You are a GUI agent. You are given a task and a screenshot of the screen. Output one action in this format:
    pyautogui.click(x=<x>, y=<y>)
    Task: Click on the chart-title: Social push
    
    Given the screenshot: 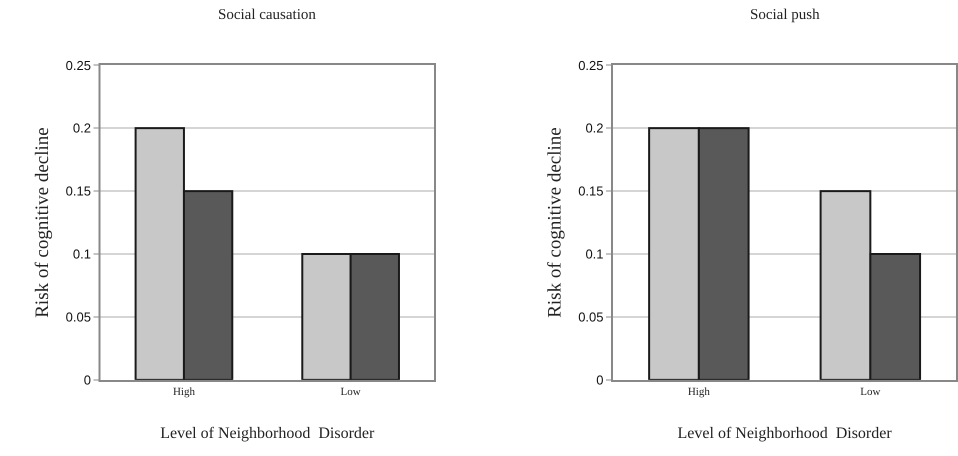 What is the action you would take?
    pyautogui.click(x=785, y=15)
    